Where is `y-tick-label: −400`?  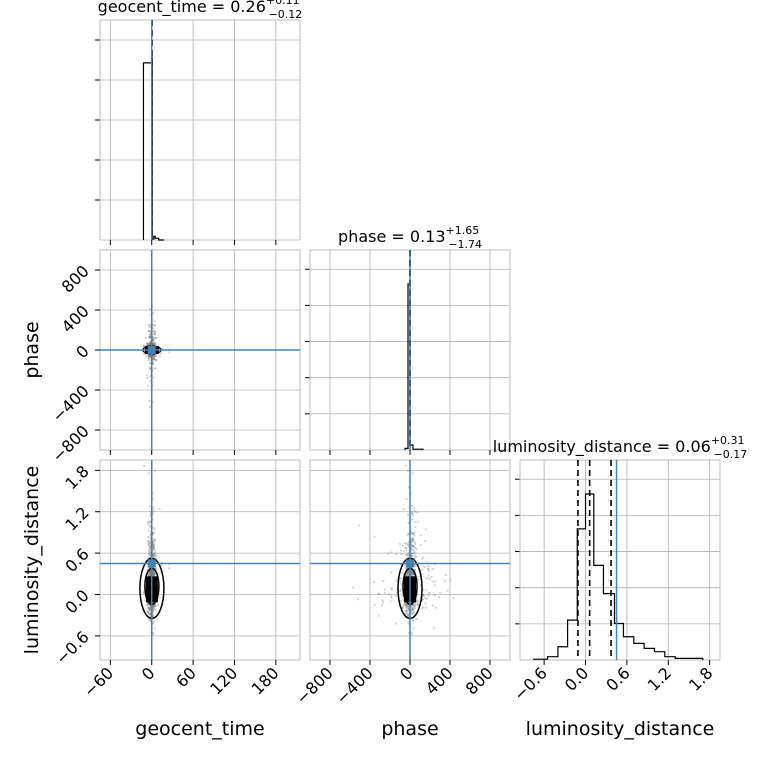
y-tick-label: −400 is located at coordinates (70, 403).